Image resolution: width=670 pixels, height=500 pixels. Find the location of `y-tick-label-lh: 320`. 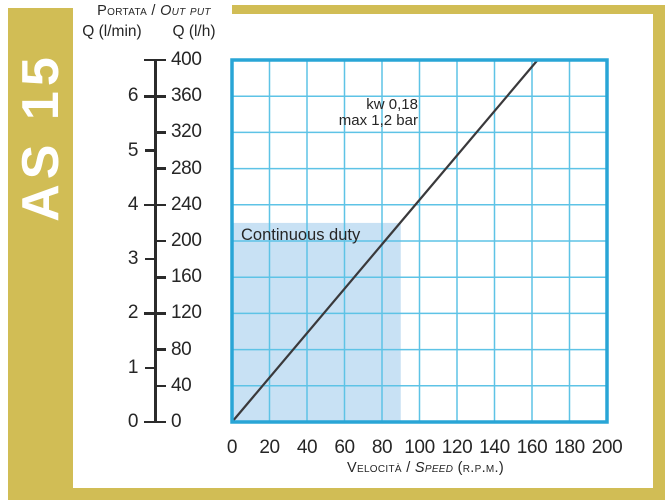

y-tick-label-lh: 320 is located at coordinates (186, 132).